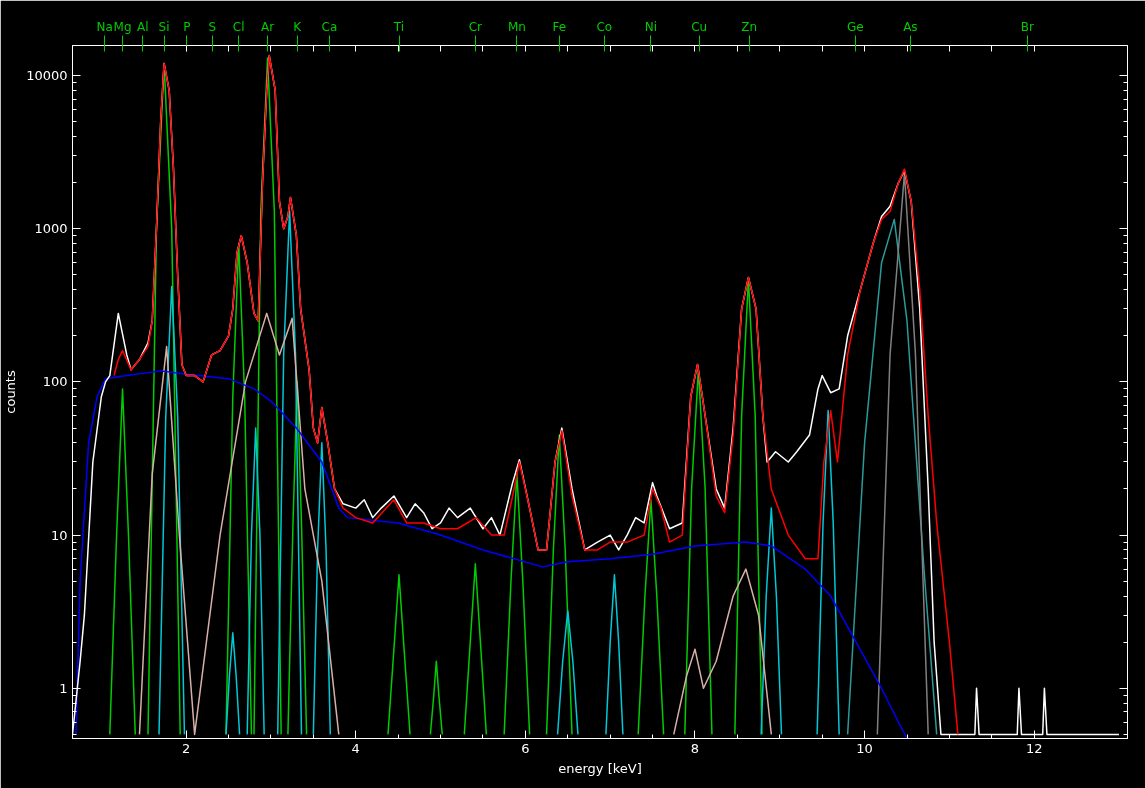 This screenshot has height=788, width=1145. I want to click on ref-line-label: Si, so click(164, 26).